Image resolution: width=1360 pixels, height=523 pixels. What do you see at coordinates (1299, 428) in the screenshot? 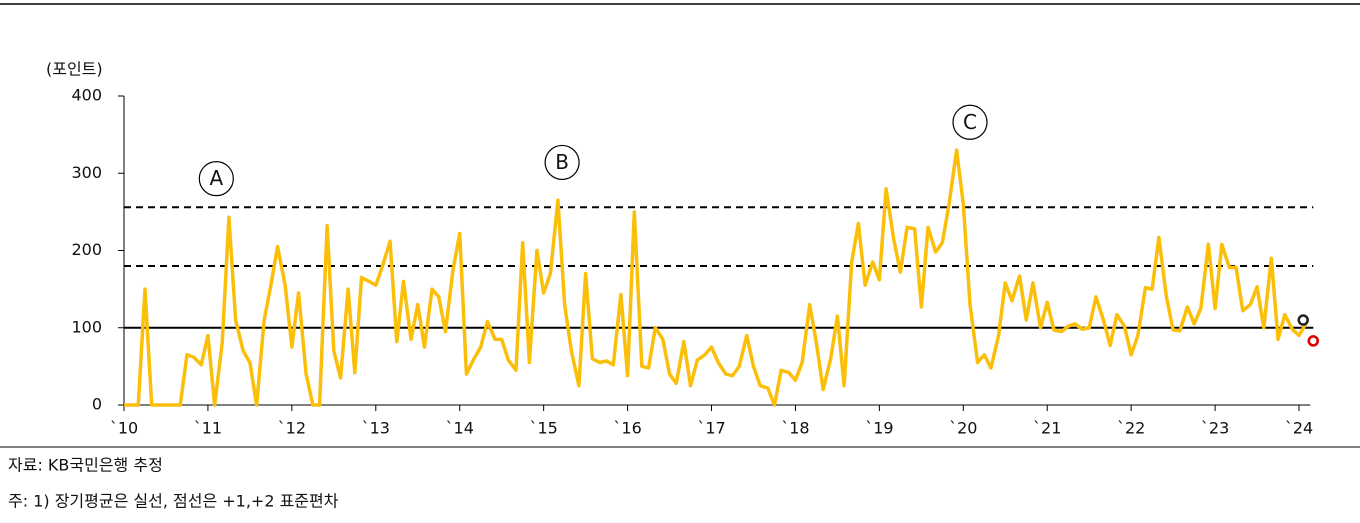
I see `x-tick-label: `24` at bounding box center [1299, 428].